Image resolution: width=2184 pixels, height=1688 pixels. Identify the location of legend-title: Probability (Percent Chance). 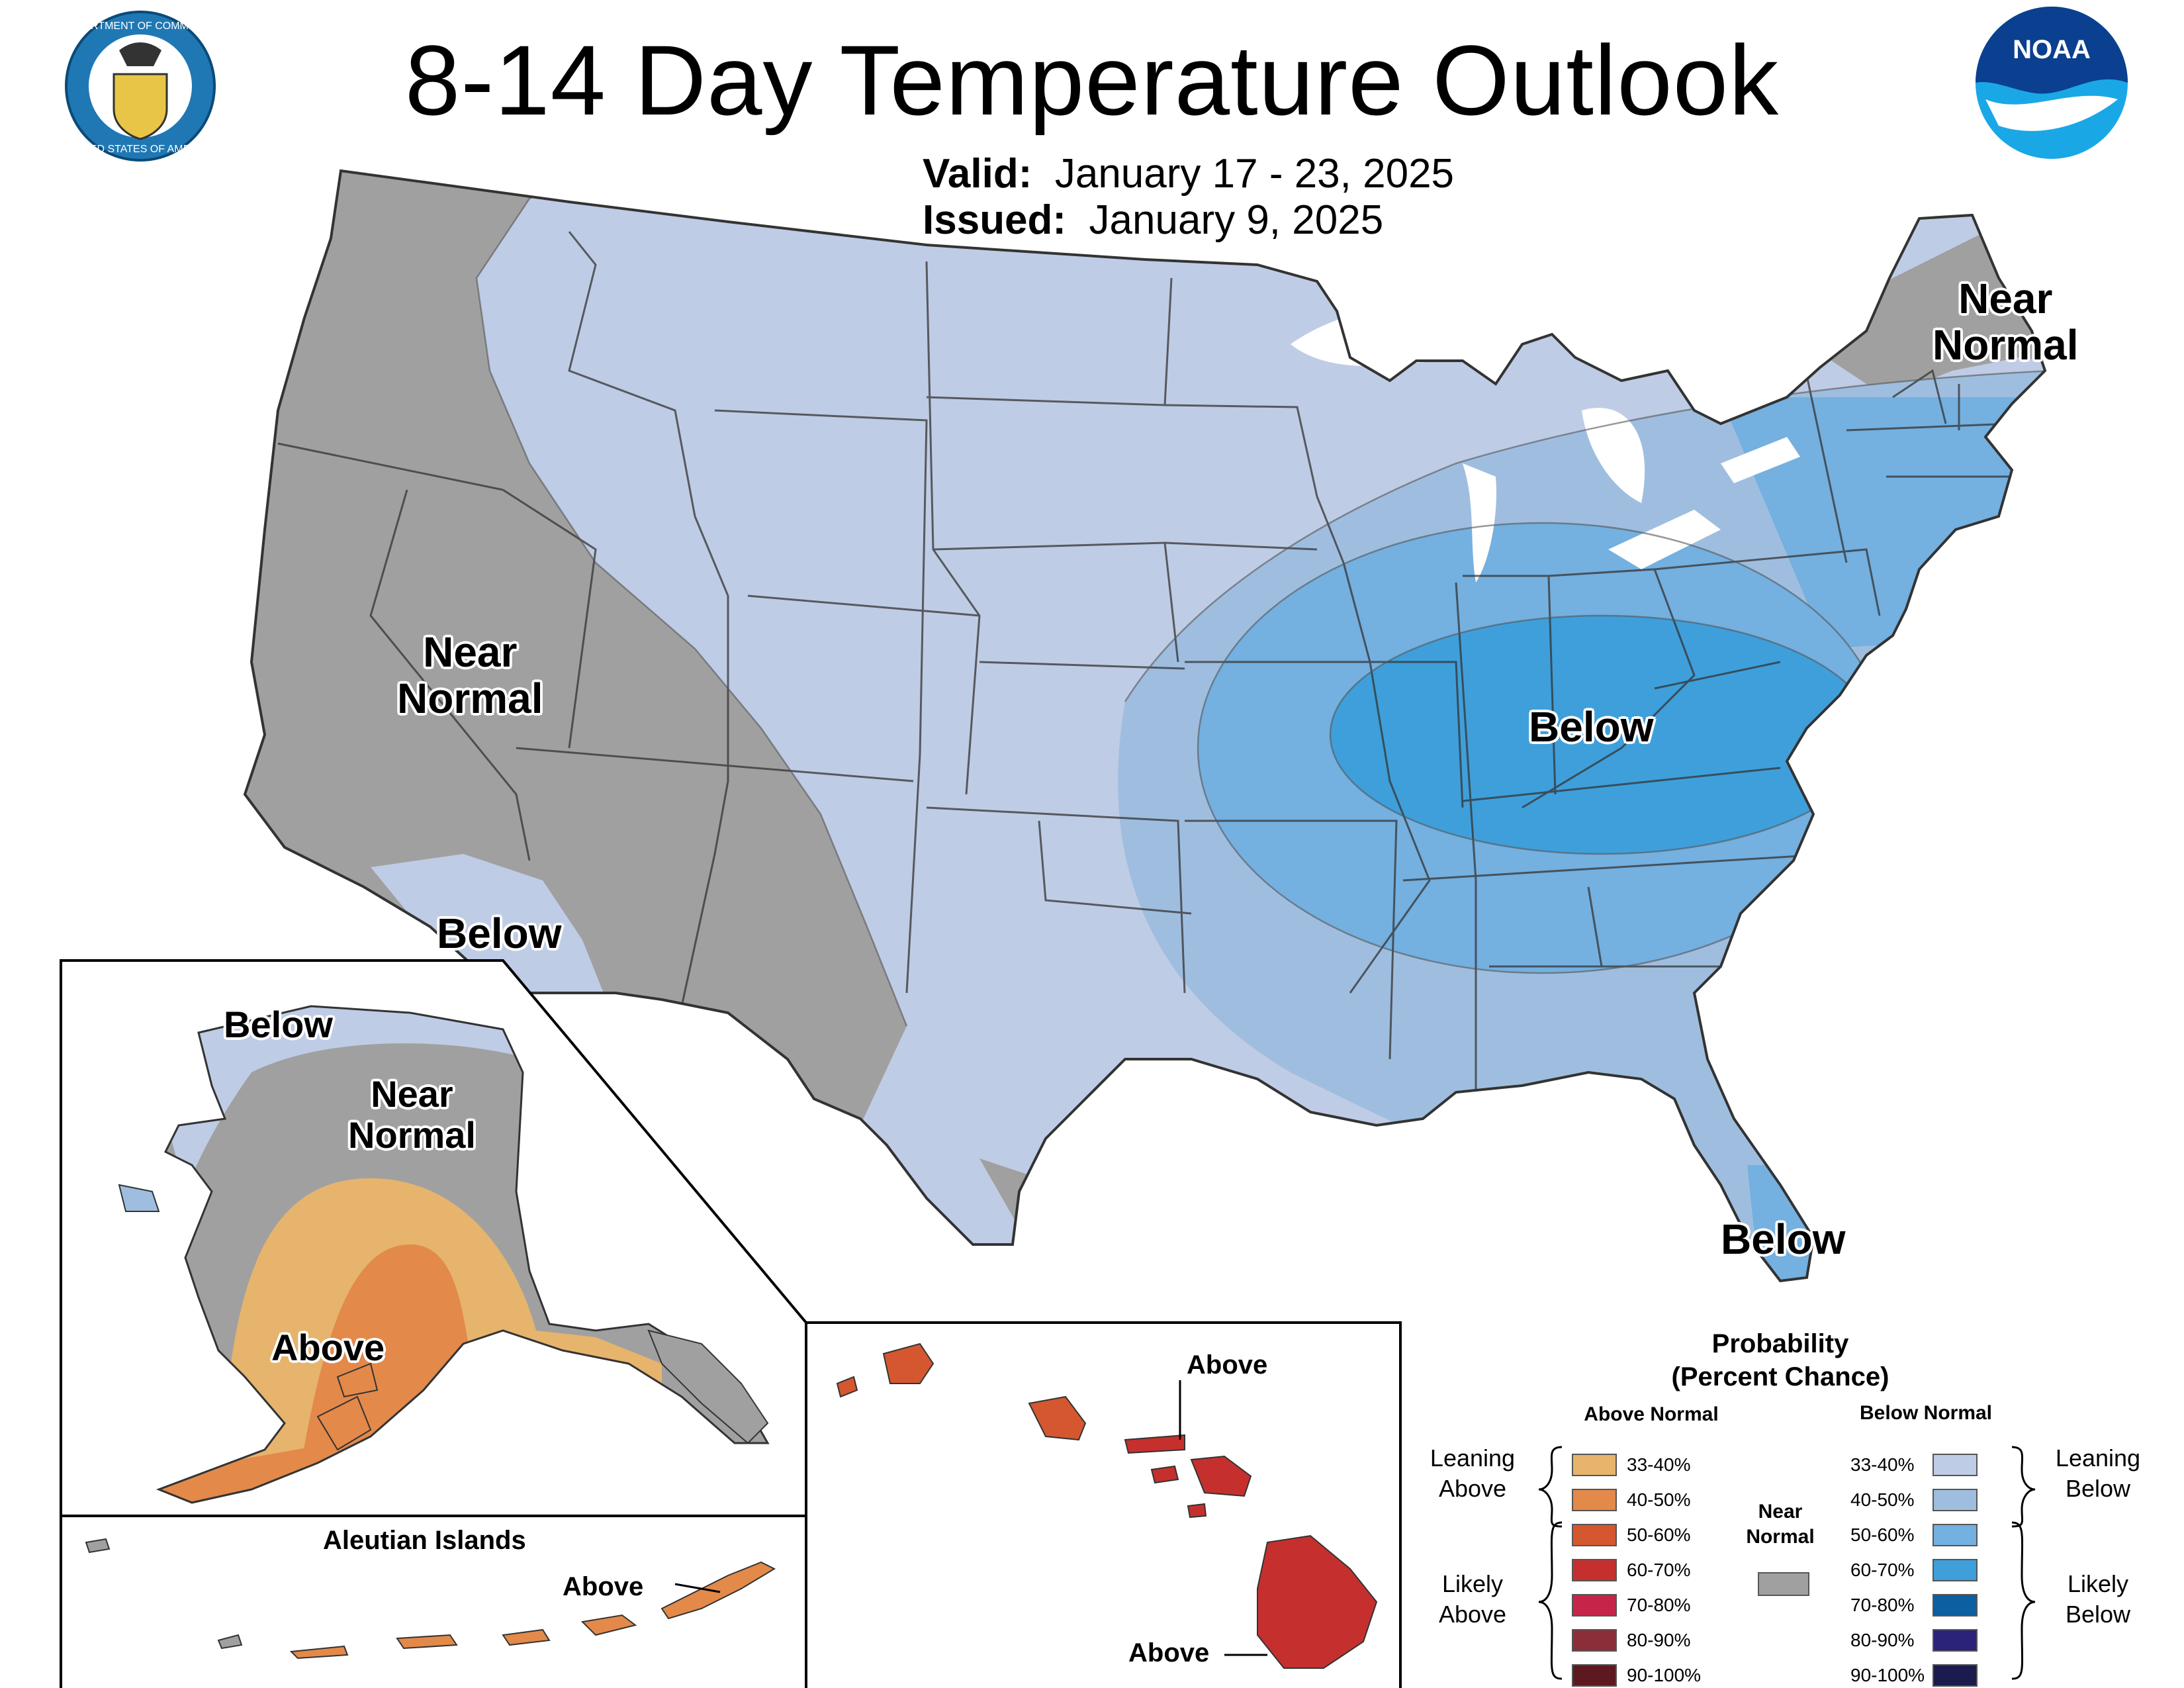
(1780, 1360).